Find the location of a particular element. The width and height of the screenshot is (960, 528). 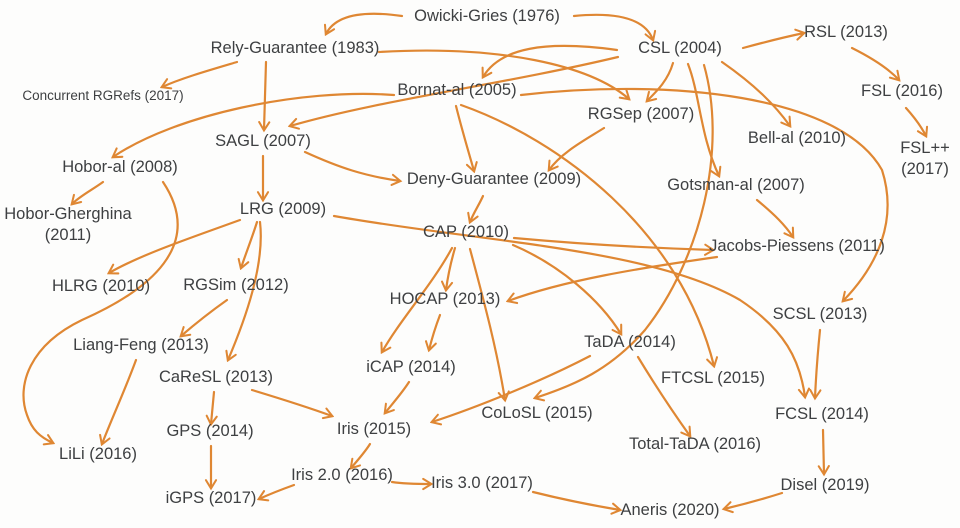

node-rsl-label: RSL (2013) is located at coordinates (846, 32).